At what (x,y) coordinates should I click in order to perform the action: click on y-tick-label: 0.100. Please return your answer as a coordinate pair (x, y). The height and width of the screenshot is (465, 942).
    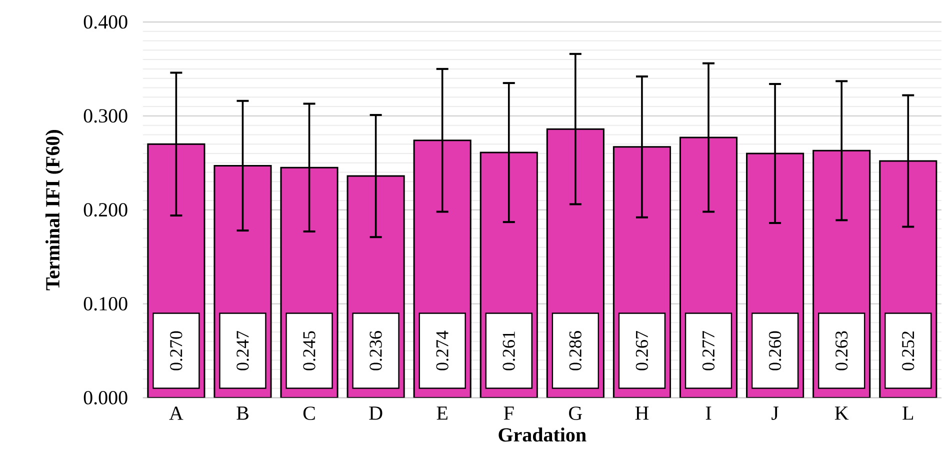
    Looking at the image, I should click on (106, 304).